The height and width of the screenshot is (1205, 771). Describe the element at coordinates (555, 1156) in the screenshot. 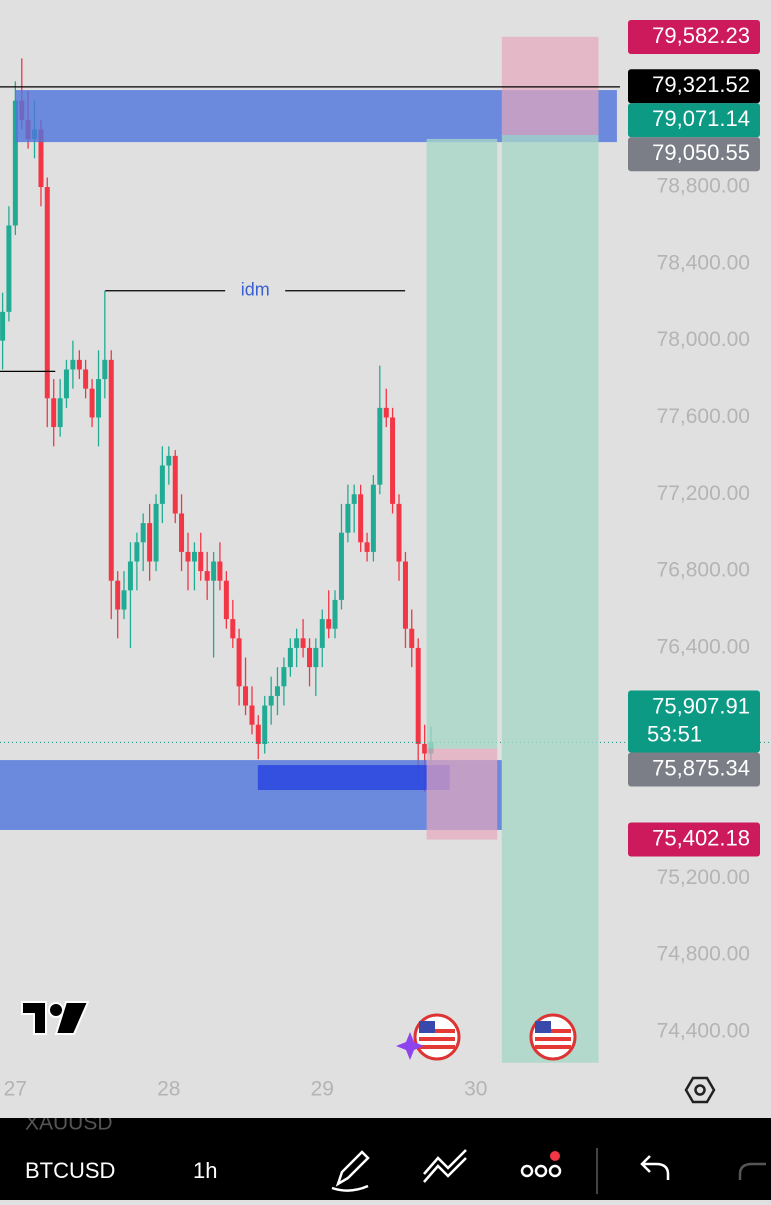

I see `notification-dot` at that location.